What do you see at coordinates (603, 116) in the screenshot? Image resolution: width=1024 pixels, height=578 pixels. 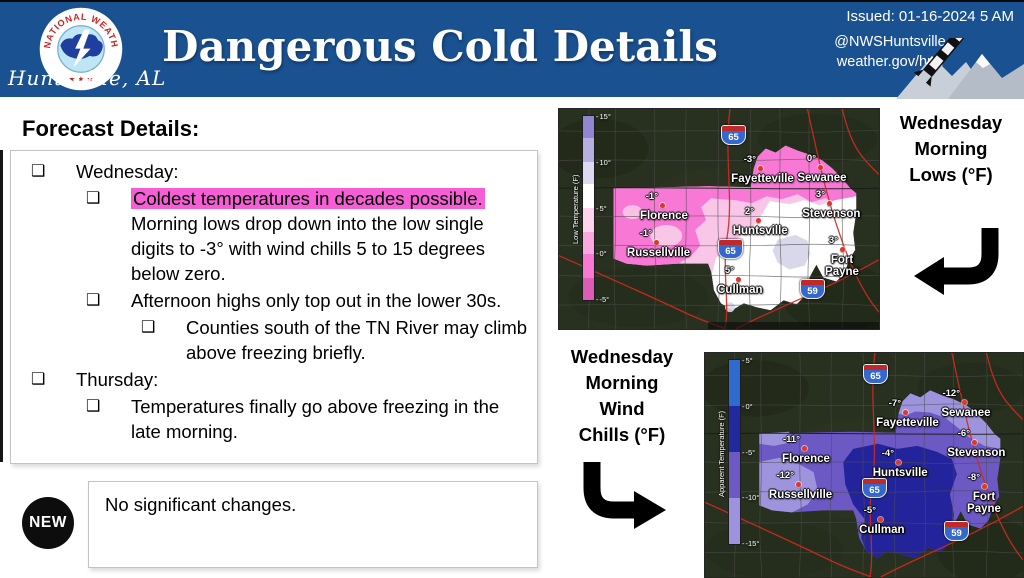 I see `legend-tick: 15°` at bounding box center [603, 116].